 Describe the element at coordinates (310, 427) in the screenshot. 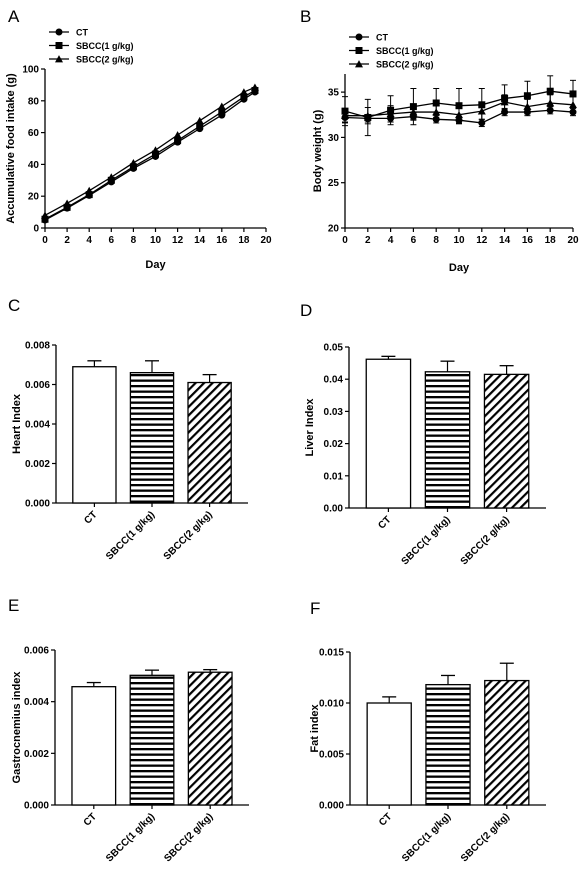

I see `y-axis-title: Liver Index` at that location.